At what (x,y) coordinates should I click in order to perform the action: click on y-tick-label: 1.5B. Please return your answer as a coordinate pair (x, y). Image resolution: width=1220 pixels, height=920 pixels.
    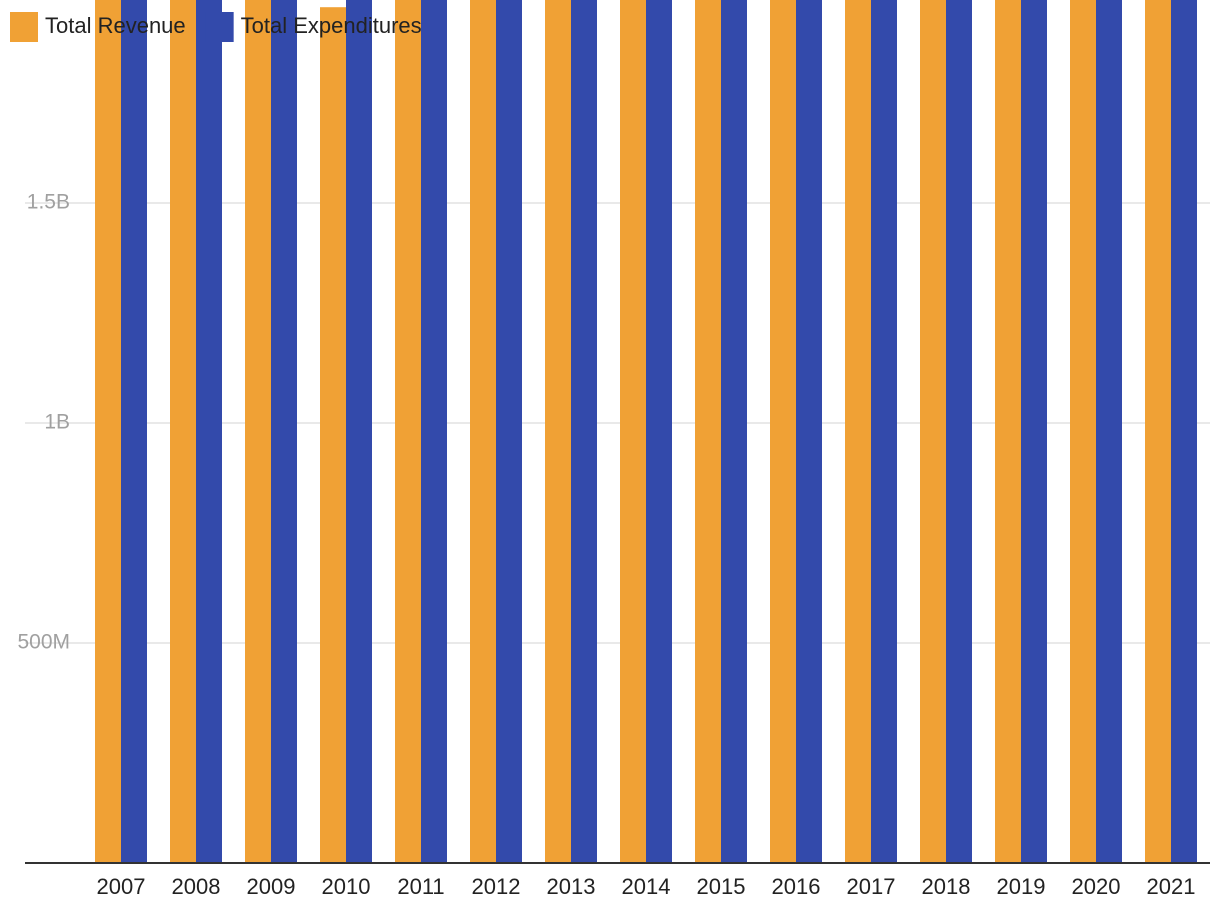
    Looking at the image, I should click on (48, 202).